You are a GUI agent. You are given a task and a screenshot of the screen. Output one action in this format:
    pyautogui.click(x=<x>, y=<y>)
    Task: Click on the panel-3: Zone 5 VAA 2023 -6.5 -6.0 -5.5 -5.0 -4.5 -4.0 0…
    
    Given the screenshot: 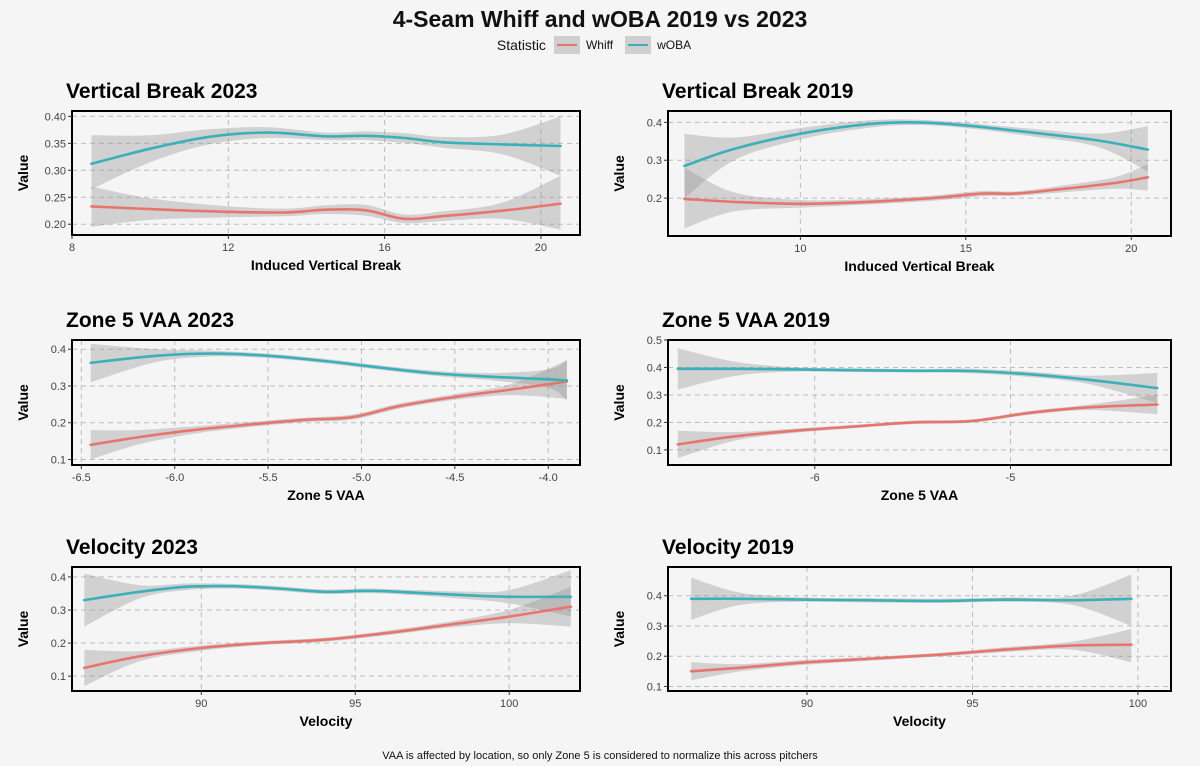 What is the action you would take?
    pyautogui.click(x=298, y=406)
    